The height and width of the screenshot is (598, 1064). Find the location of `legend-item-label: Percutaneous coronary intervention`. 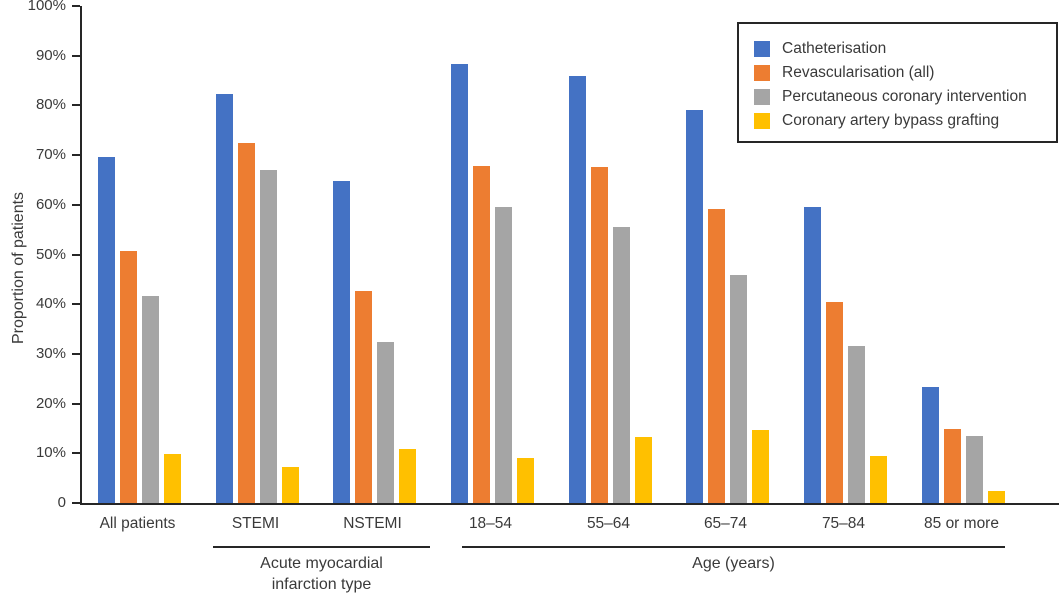

legend-item-label: Percutaneous coronary intervention is located at coordinates (904, 96).